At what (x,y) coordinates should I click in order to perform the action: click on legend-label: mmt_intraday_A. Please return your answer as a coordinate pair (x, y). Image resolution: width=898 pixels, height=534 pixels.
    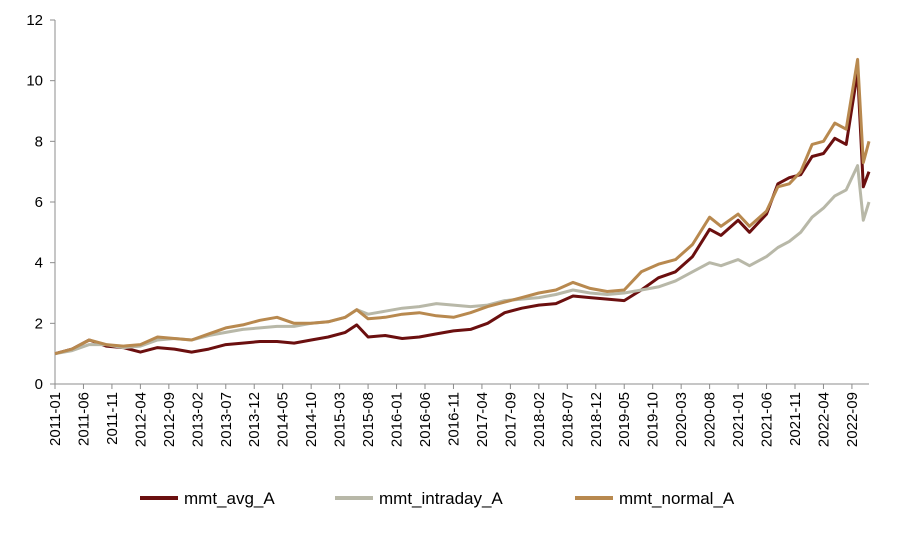
    Looking at the image, I should click on (441, 498).